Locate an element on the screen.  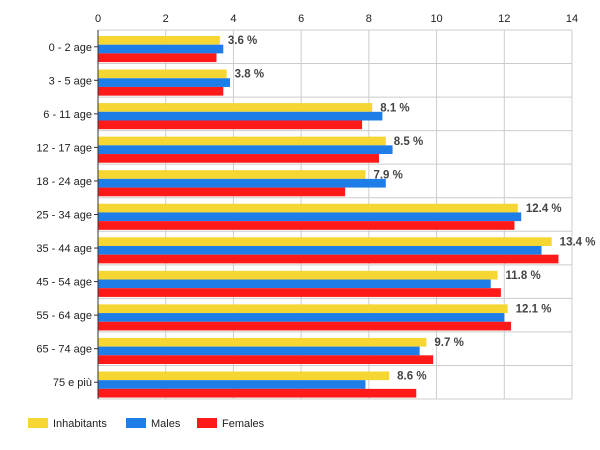
data-label: 13.4 % is located at coordinates (578, 242).